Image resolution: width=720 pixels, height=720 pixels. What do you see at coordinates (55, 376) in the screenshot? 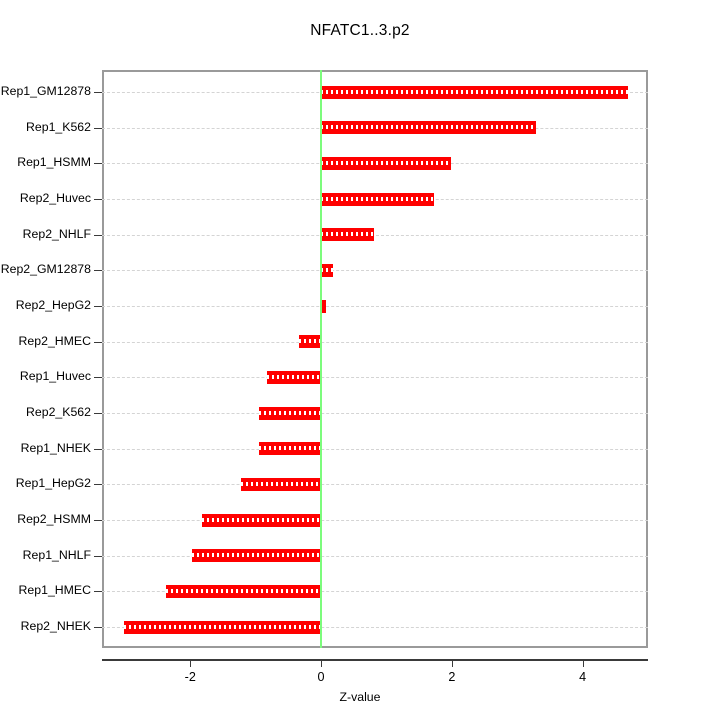
I see `y-tick-label-rep1_huvec: Rep1_Huvec` at bounding box center [55, 376].